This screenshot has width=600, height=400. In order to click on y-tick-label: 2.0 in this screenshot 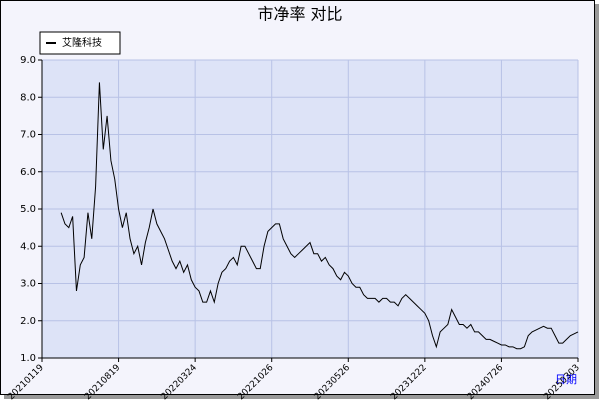, I will do `click(28, 321)`.